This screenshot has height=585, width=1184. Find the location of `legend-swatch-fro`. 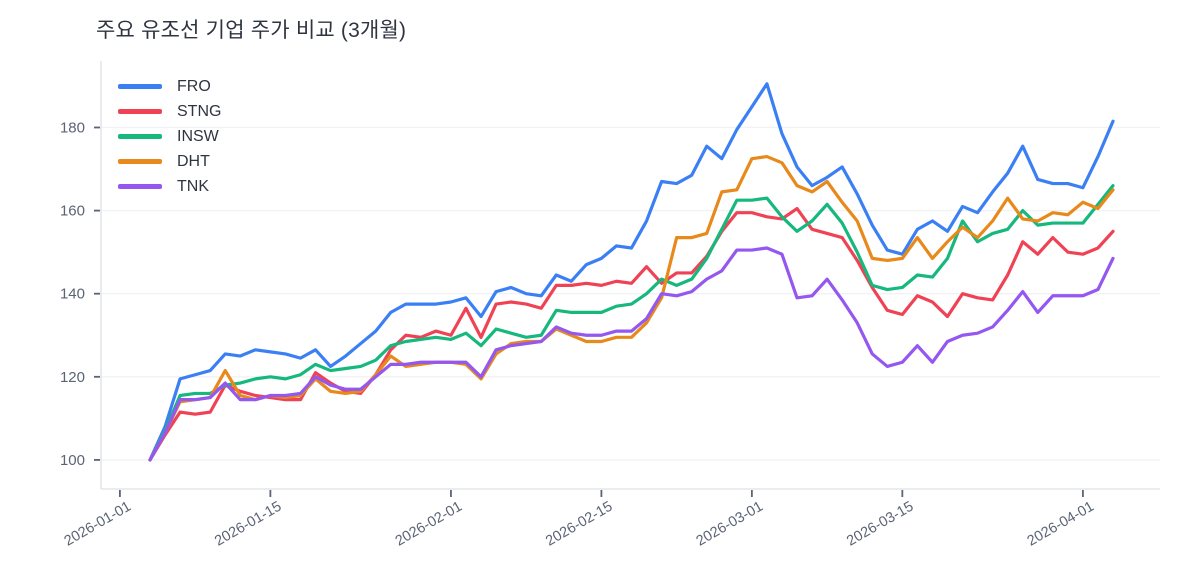

legend-swatch-fro is located at coordinates (140, 86).